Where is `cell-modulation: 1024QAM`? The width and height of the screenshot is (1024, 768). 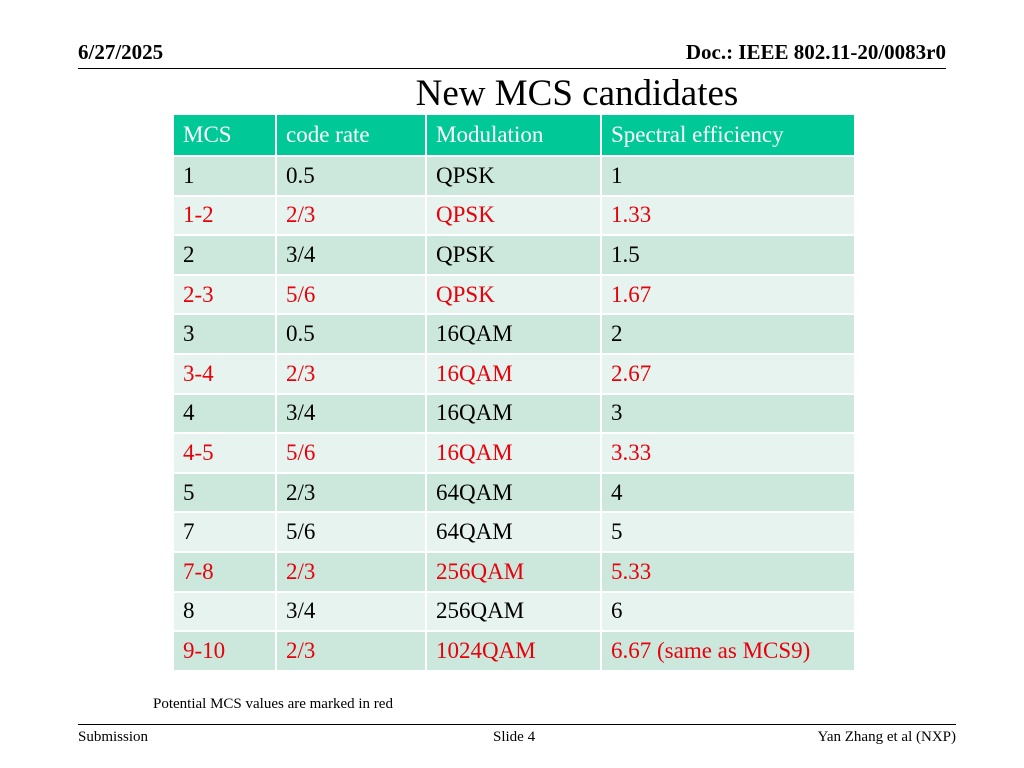 cell-modulation: 1024QAM is located at coordinates (513, 651).